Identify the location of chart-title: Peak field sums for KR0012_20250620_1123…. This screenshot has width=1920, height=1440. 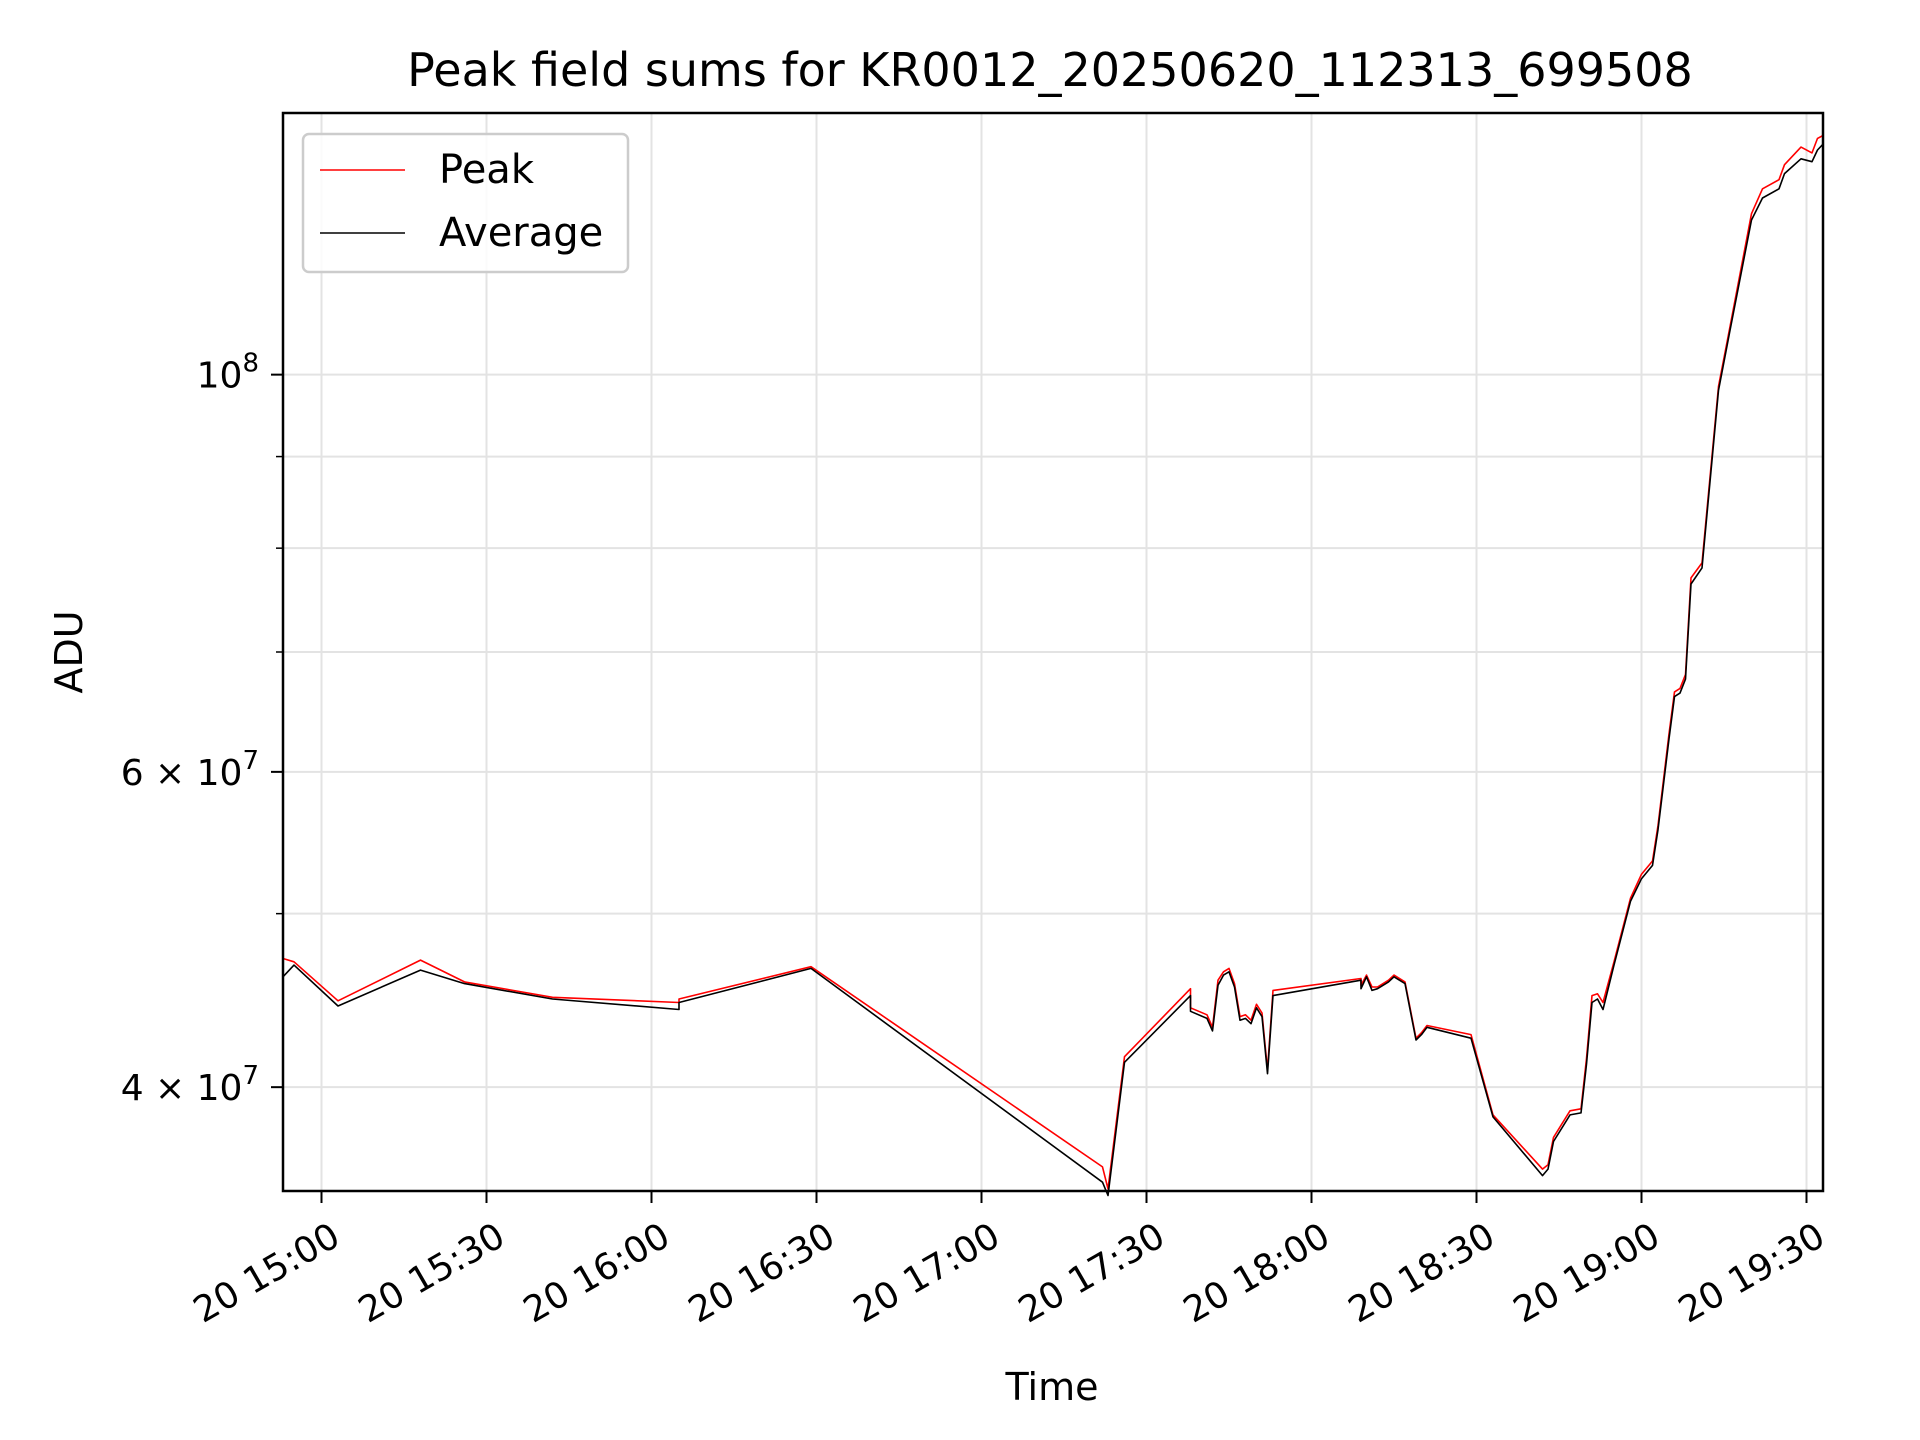
(1050, 70).